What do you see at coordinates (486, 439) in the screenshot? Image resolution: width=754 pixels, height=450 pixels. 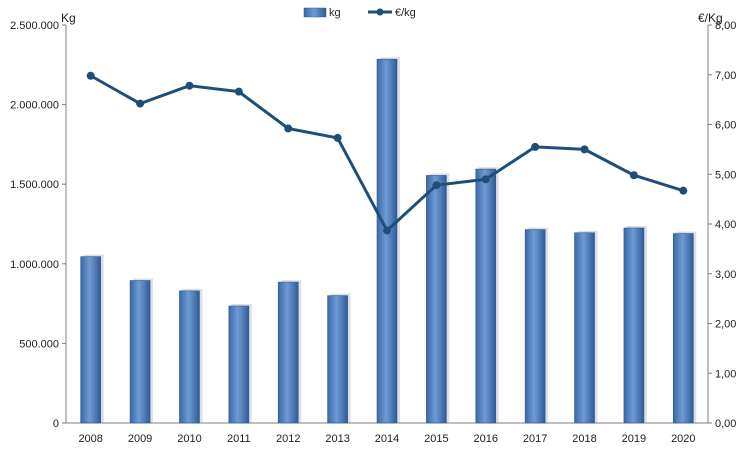 I see `x-tick-label: 2016` at bounding box center [486, 439].